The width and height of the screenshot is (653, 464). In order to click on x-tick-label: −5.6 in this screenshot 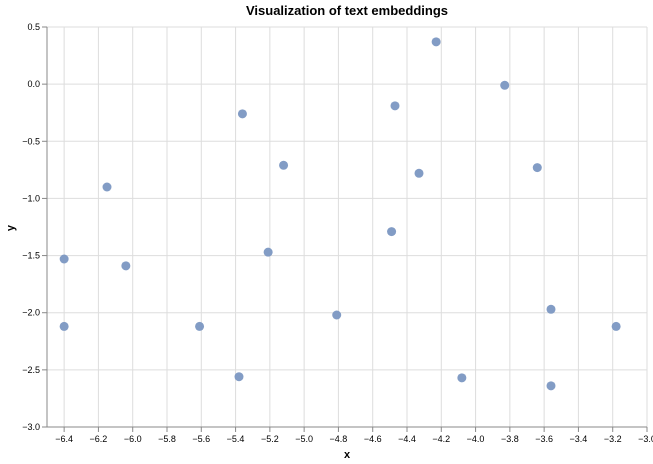, I will do `click(201, 439)`.